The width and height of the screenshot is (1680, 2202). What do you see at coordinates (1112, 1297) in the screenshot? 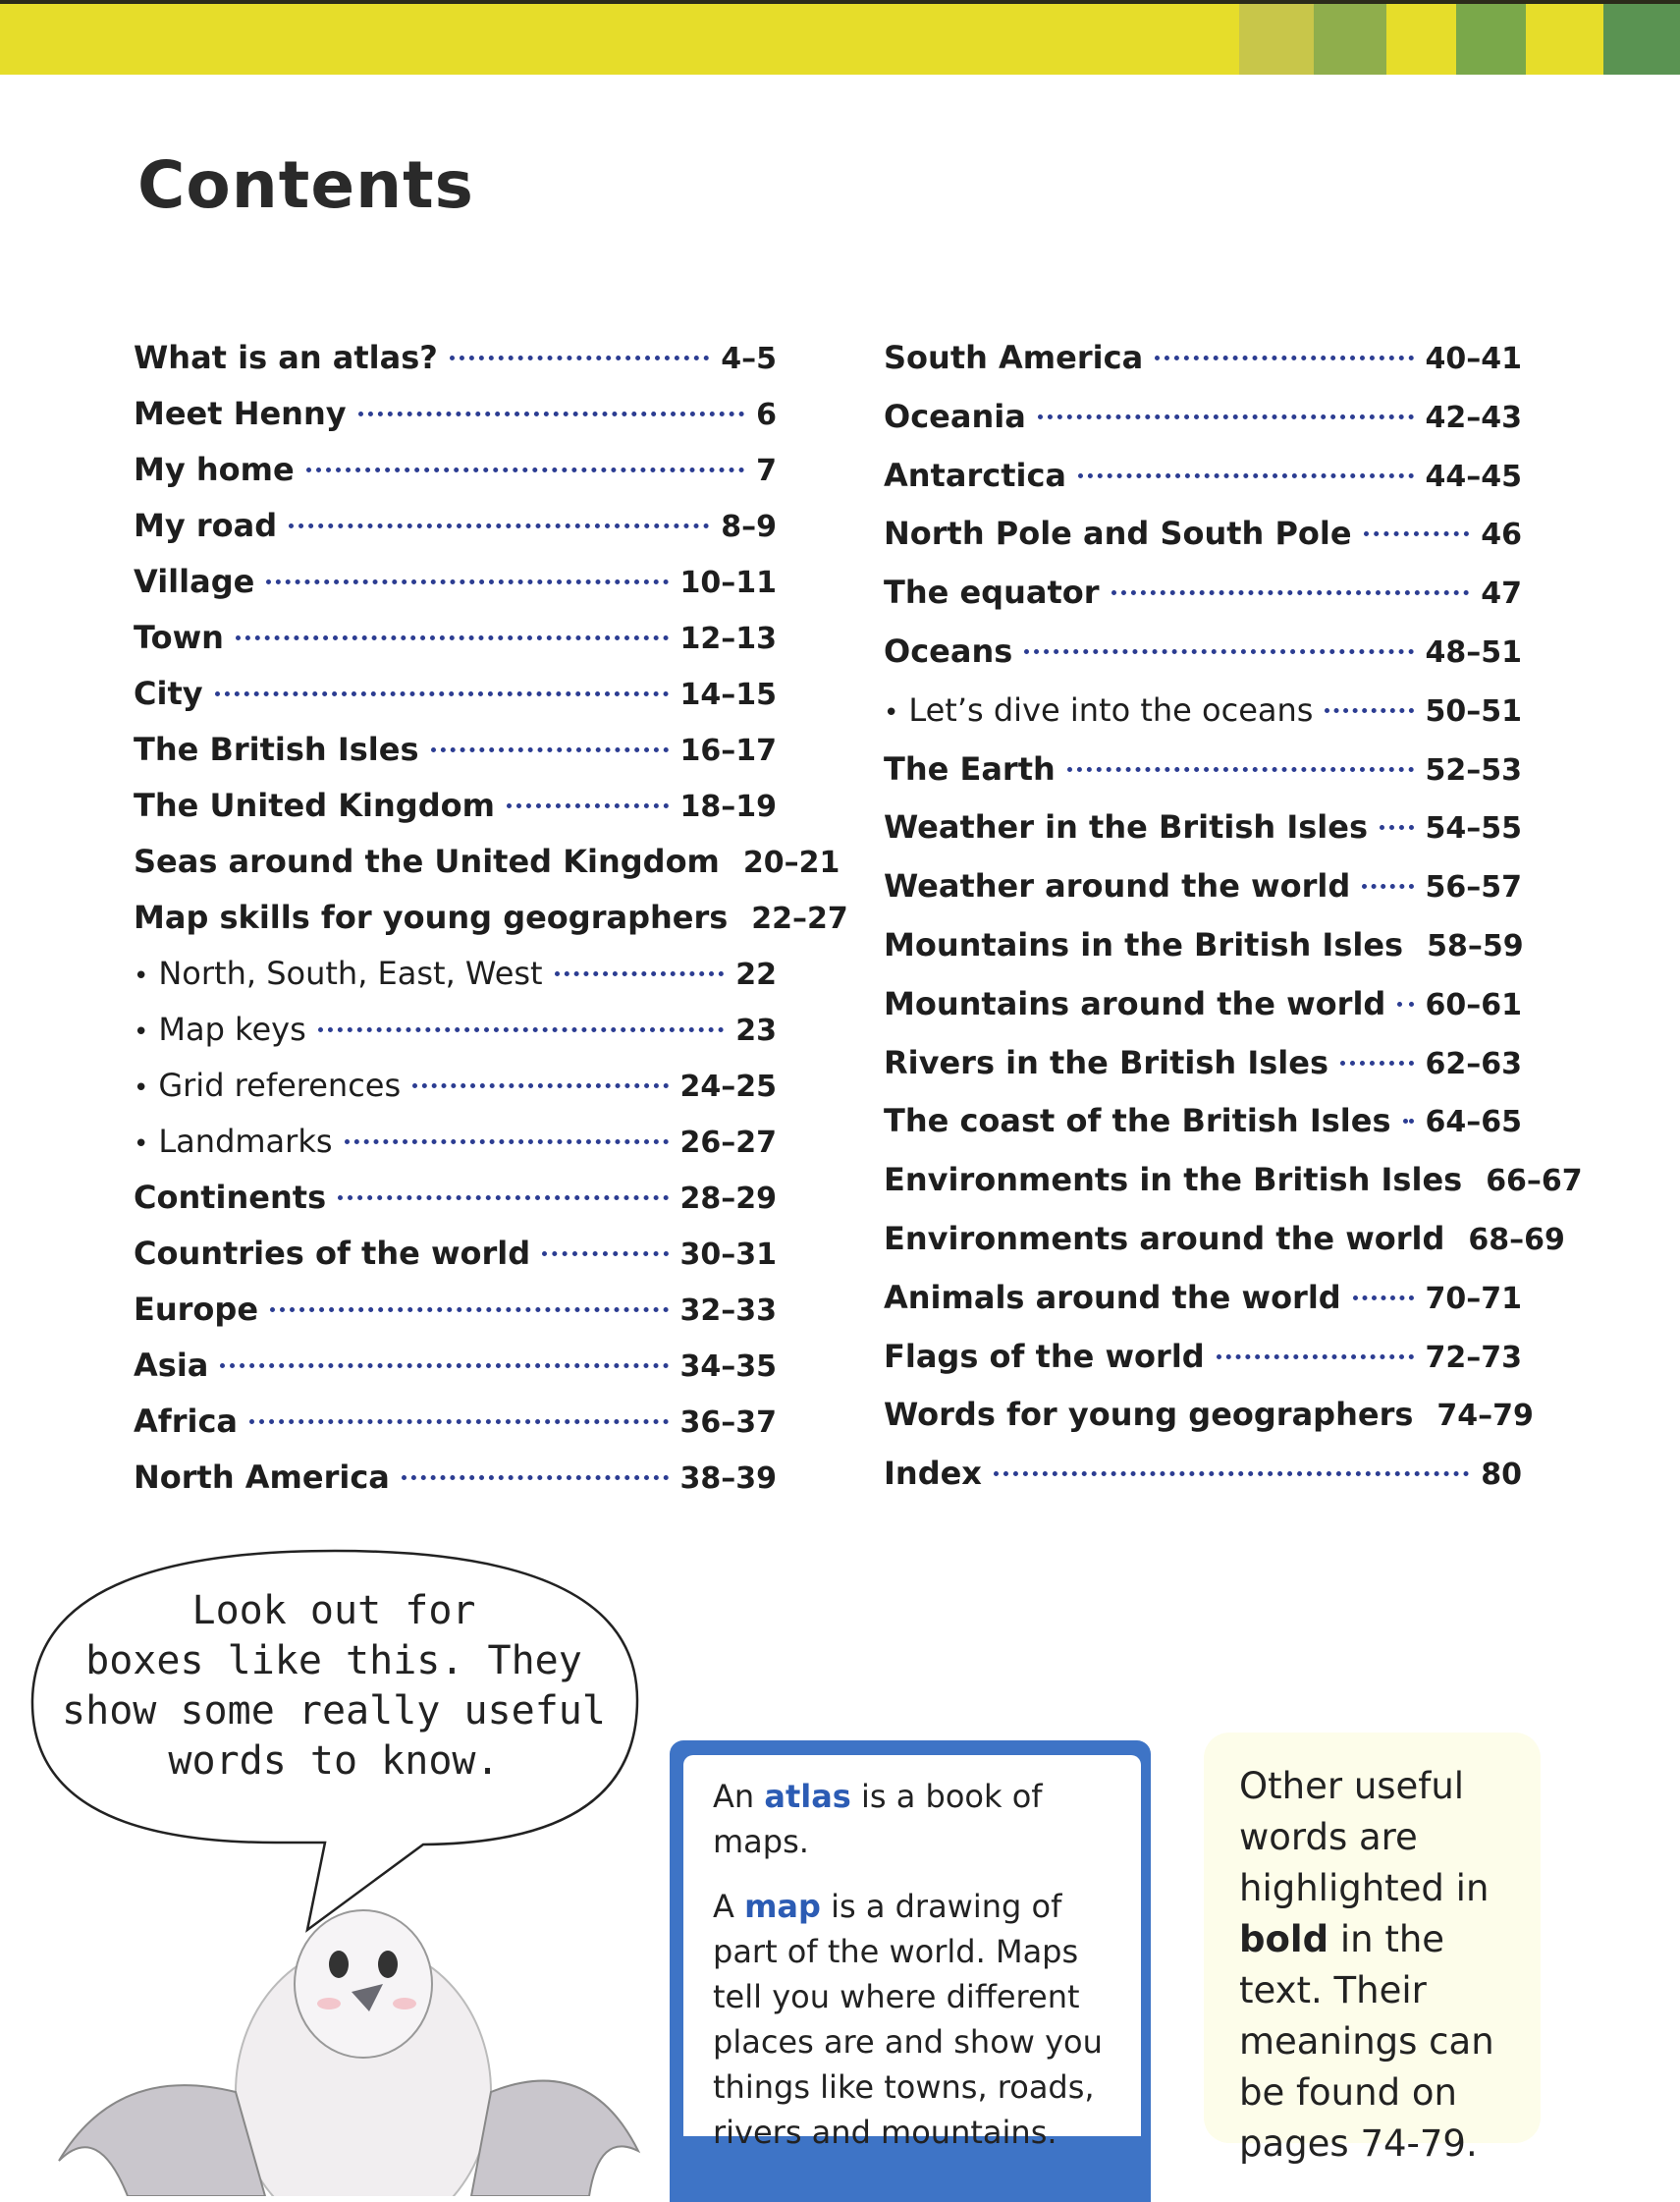
I see `entry-title: Animals around the world` at bounding box center [1112, 1297].